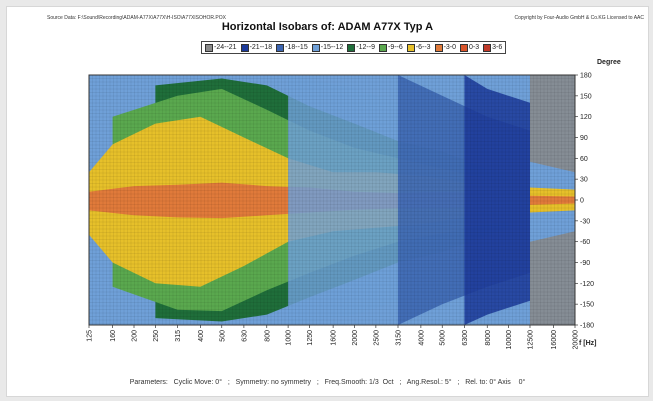  What do you see at coordinates (582, 201) in the screenshot?
I see `y-tick-label: 0` at bounding box center [582, 201].